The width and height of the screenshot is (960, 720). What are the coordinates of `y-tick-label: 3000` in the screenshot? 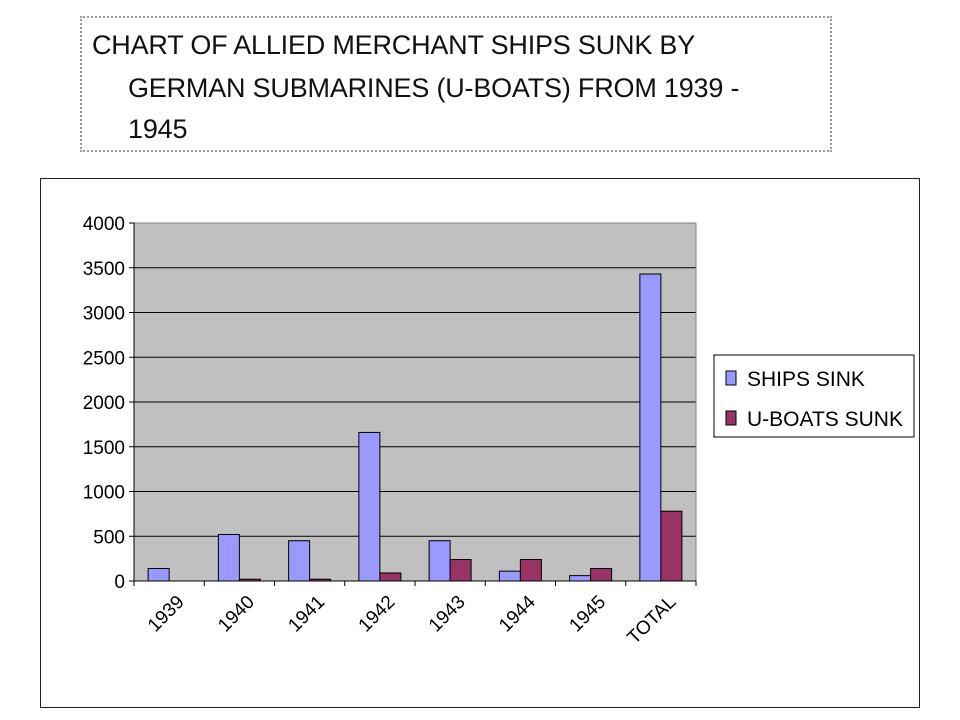 It's located at (104, 314).